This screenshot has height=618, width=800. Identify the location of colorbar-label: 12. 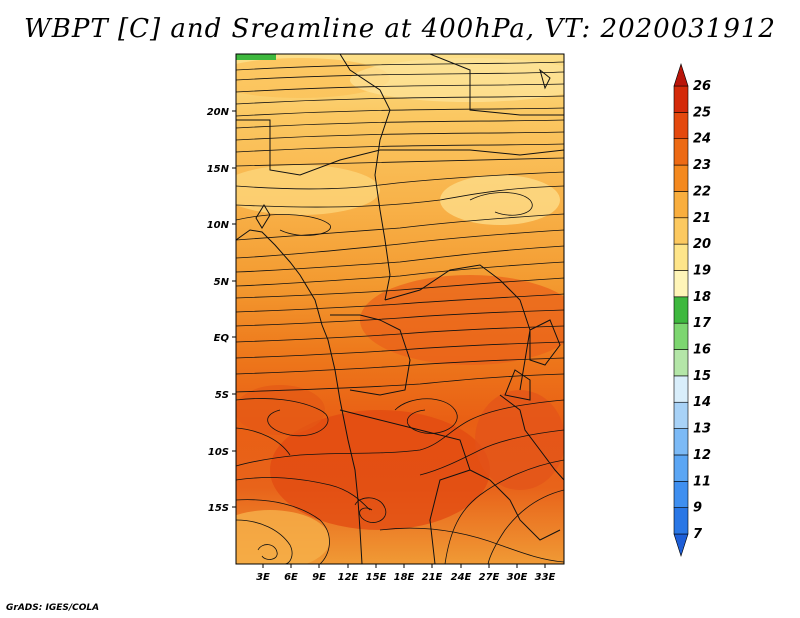
(702, 455).